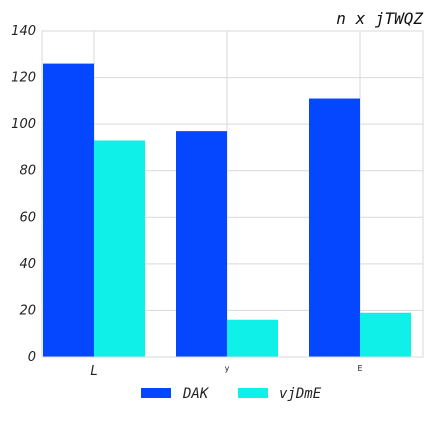 Image resolution: width=434 pixels, height=434 pixels. I want to click on y-tick-label: 40, so click(27, 264).